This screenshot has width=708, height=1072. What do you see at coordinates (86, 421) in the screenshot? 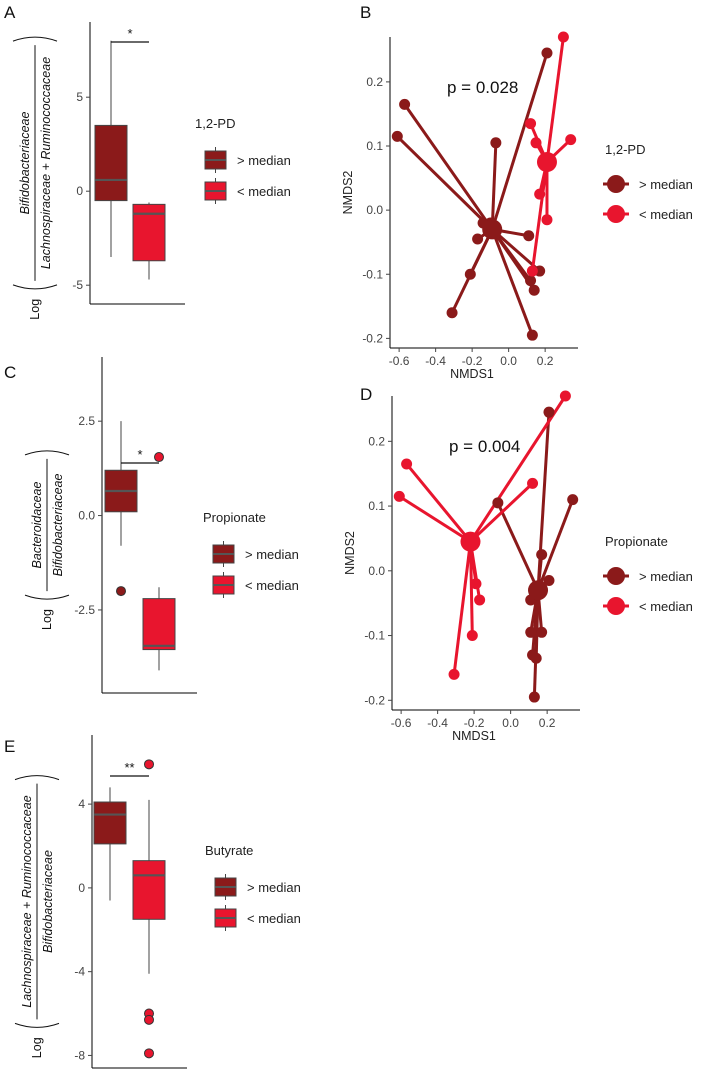
I see `y-tick-label: 2.5` at bounding box center [86, 421].